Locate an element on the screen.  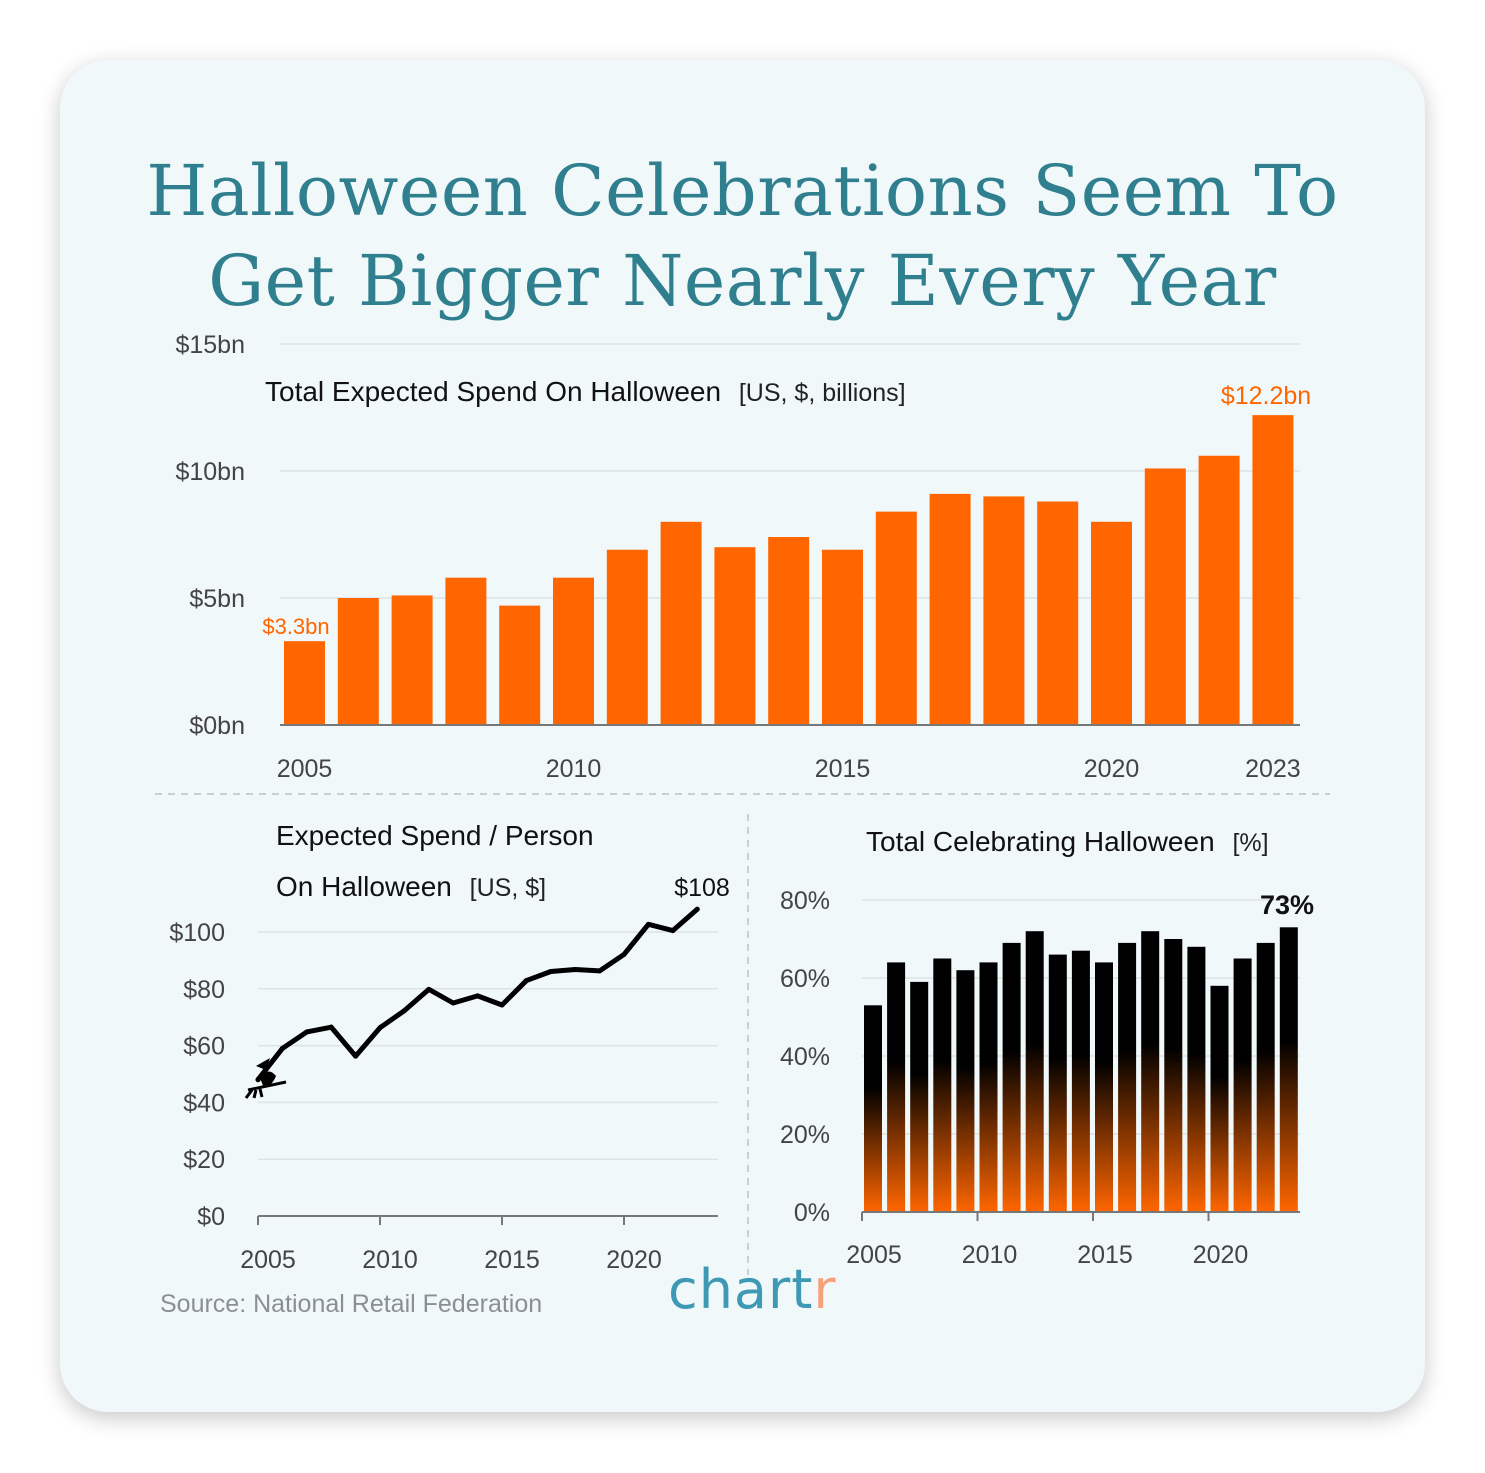
line-x-tick-label: 2010 is located at coordinates (390, 1260).